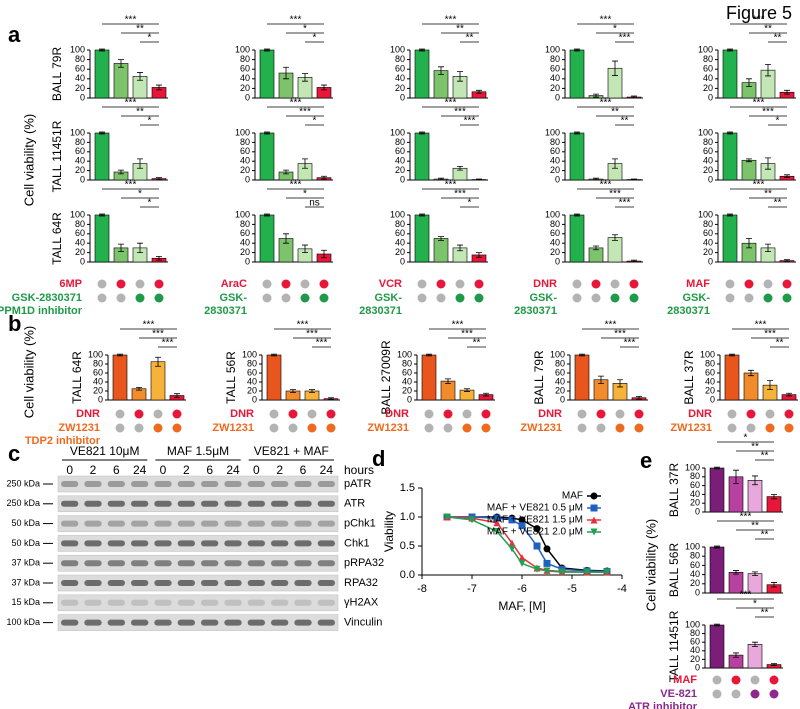 This screenshot has width=800, height=709. What do you see at coordinates (303, 470) in the screenshot?
I see `timepoint-label: 6` at bounding box center [303, 470].